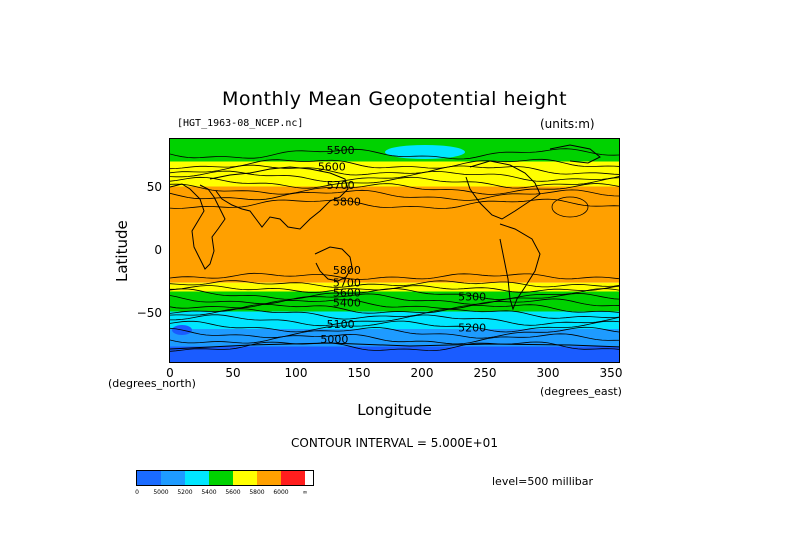  I want to click on antarctica-coast, so click(394, 346).